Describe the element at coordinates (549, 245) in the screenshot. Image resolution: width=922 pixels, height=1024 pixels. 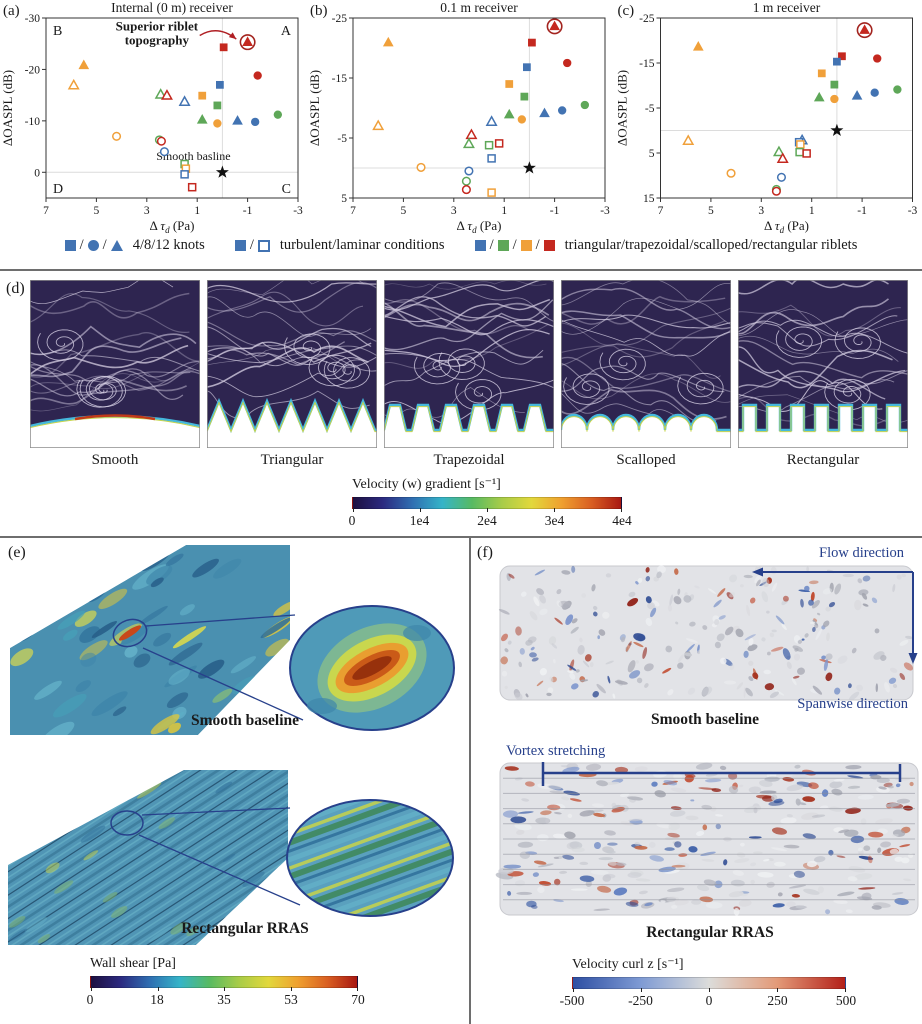
I see `legend-sq-red-filled-icon` at that location.